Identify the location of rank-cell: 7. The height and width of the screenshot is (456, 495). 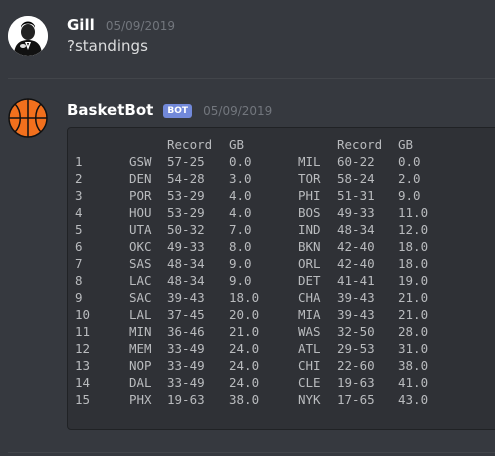
(79, 263).